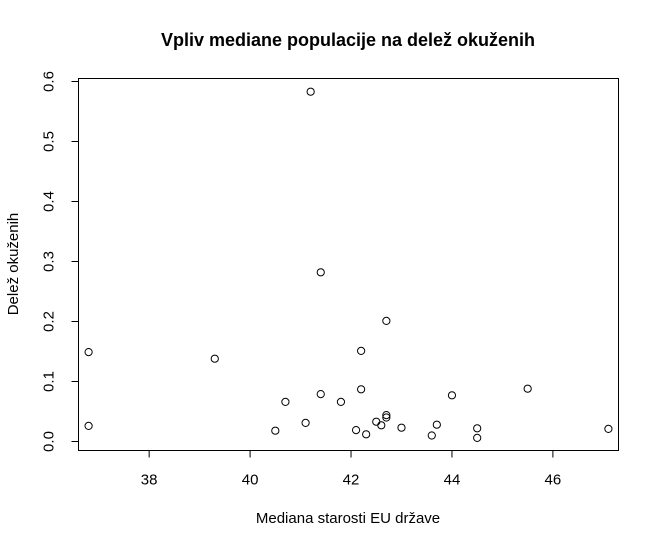 This screenshot has width=659, height=548. I want to click on y-tick-label: 0.4, so click(49, 201).